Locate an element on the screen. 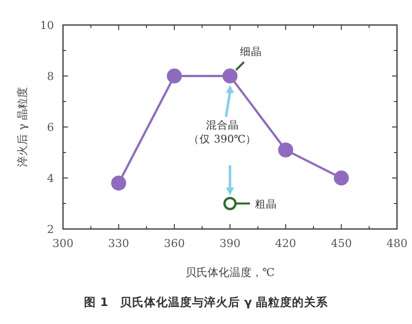  x-tick-label: 330 is located at coordinates (119, 243).